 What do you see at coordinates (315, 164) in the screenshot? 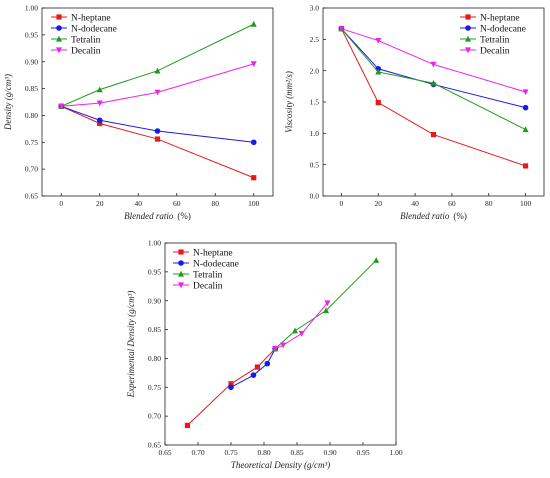
I see `y-tick-label: 0.5` at bounding box center [315, 164].